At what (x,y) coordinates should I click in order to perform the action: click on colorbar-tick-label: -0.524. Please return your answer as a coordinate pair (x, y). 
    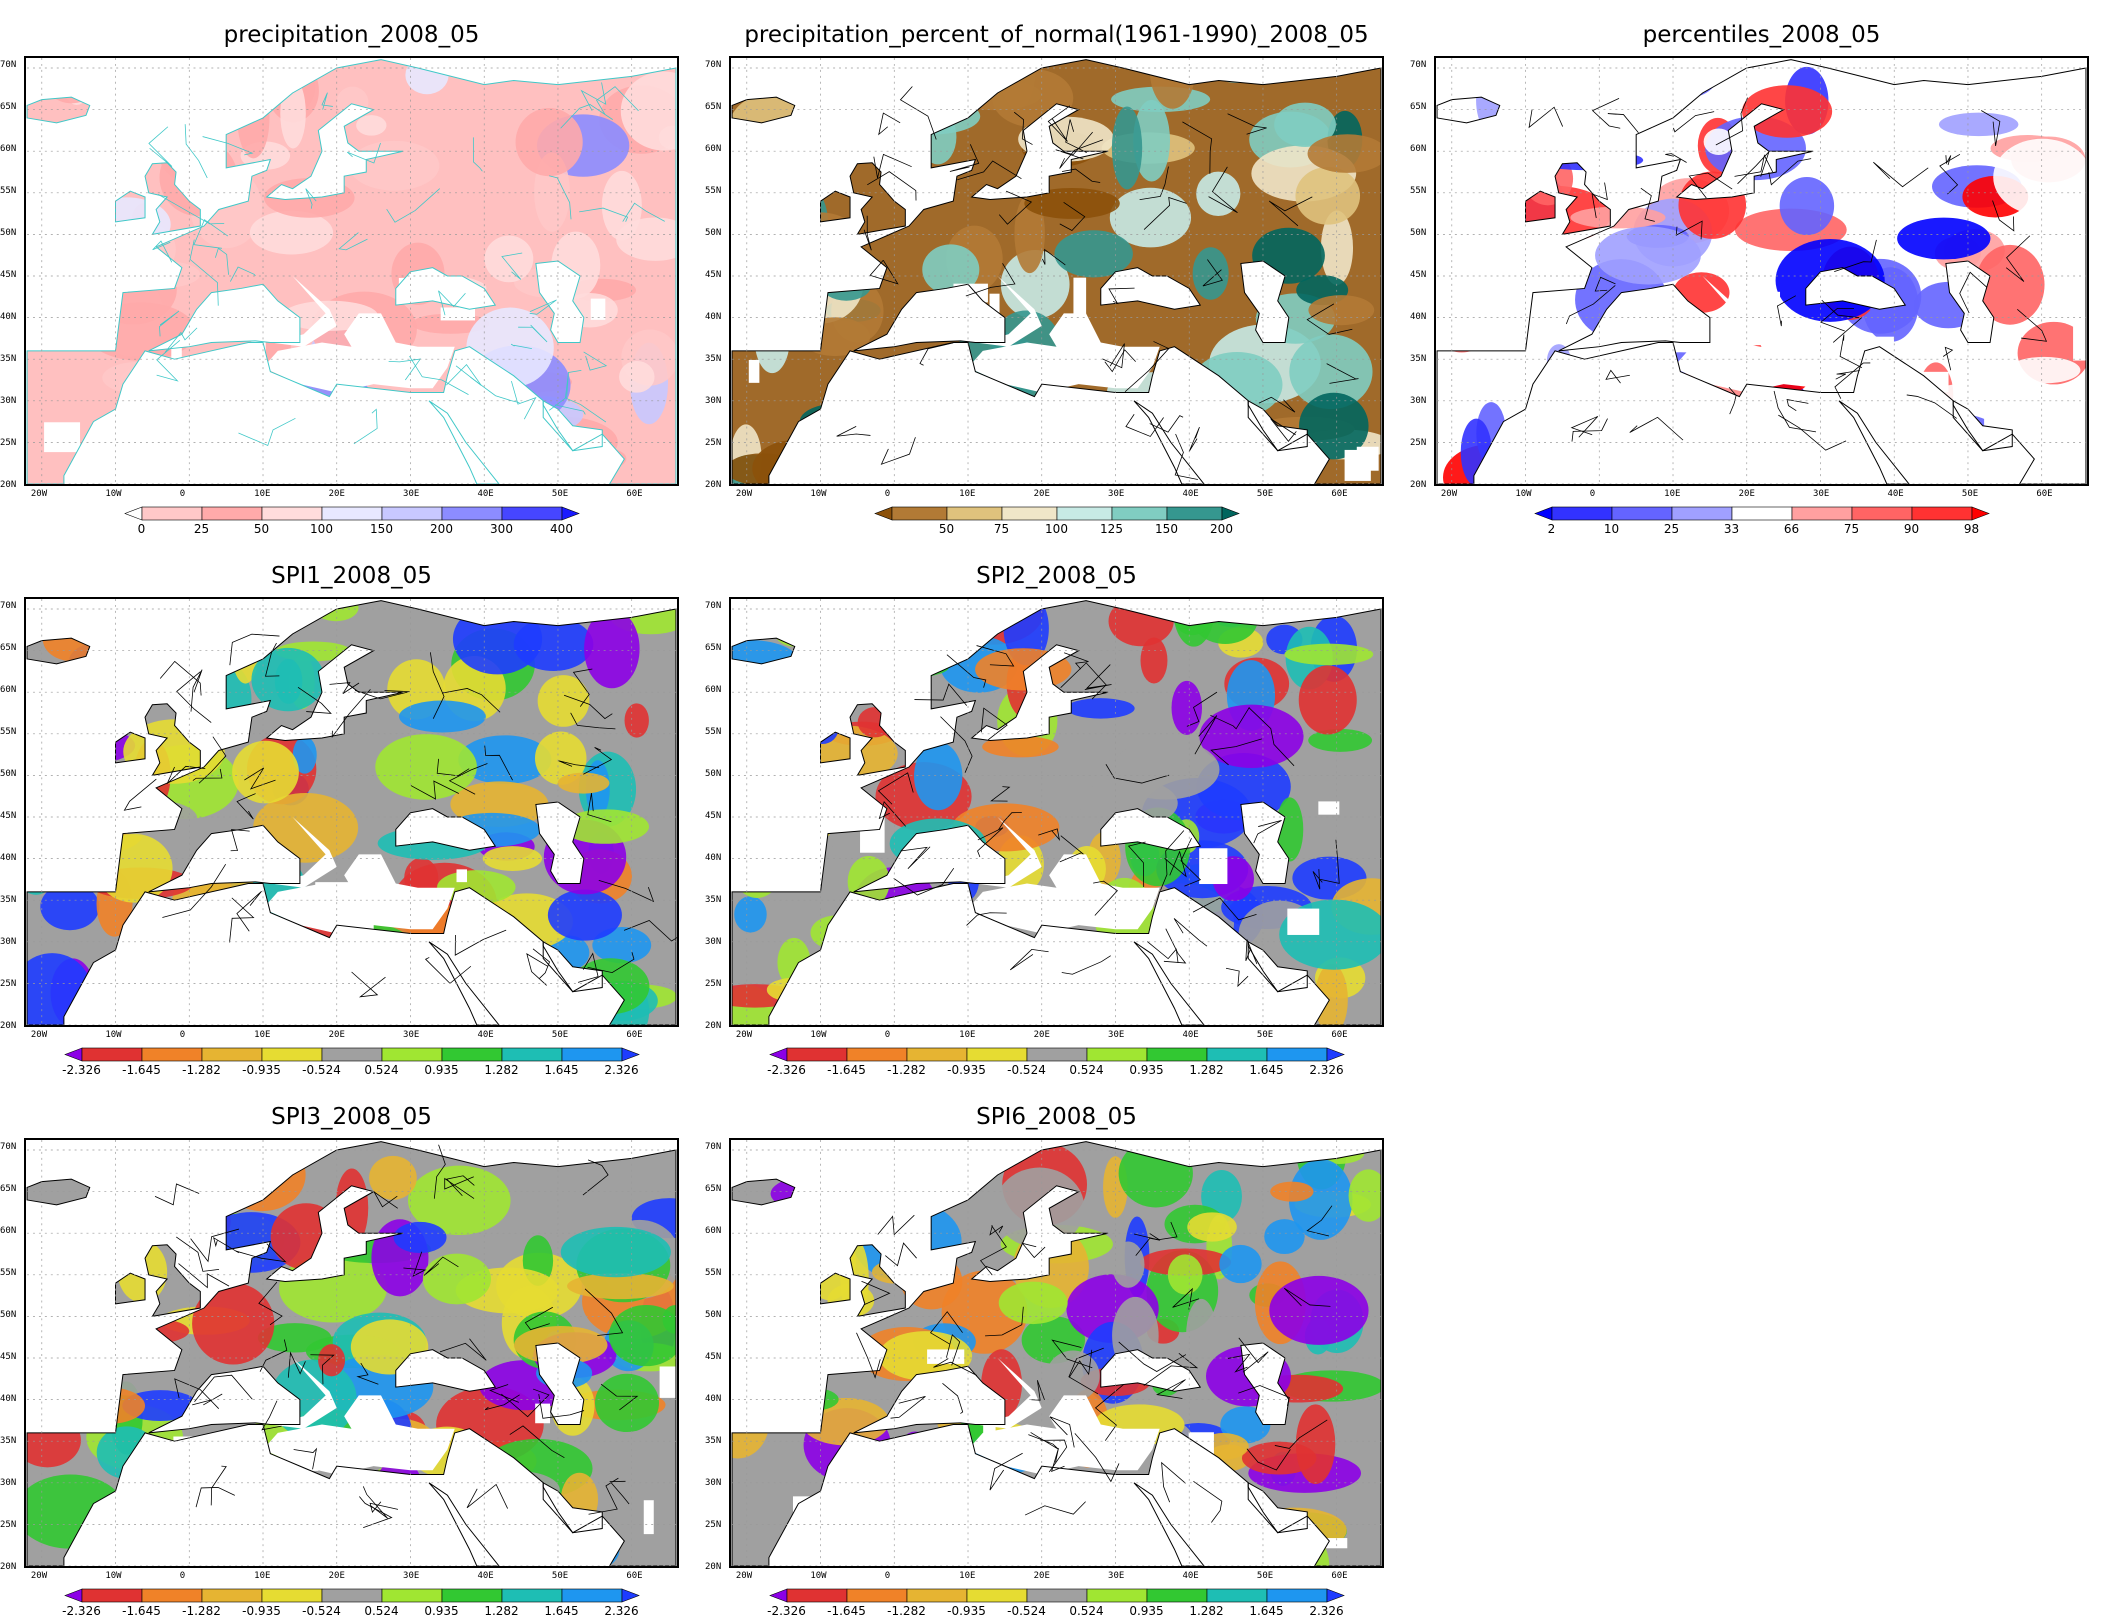
    Looking at the image, I should click on (321, 1611).